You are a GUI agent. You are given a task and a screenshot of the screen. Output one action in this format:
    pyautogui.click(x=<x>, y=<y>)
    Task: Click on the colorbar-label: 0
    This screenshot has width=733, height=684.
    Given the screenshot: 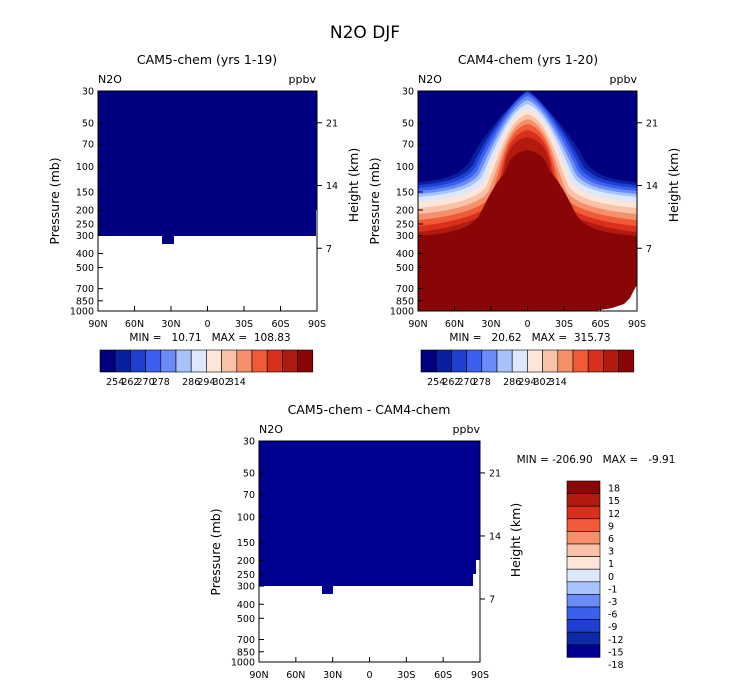 What is the action you would take?
    pyautogui.click(x=611, y=577)
    